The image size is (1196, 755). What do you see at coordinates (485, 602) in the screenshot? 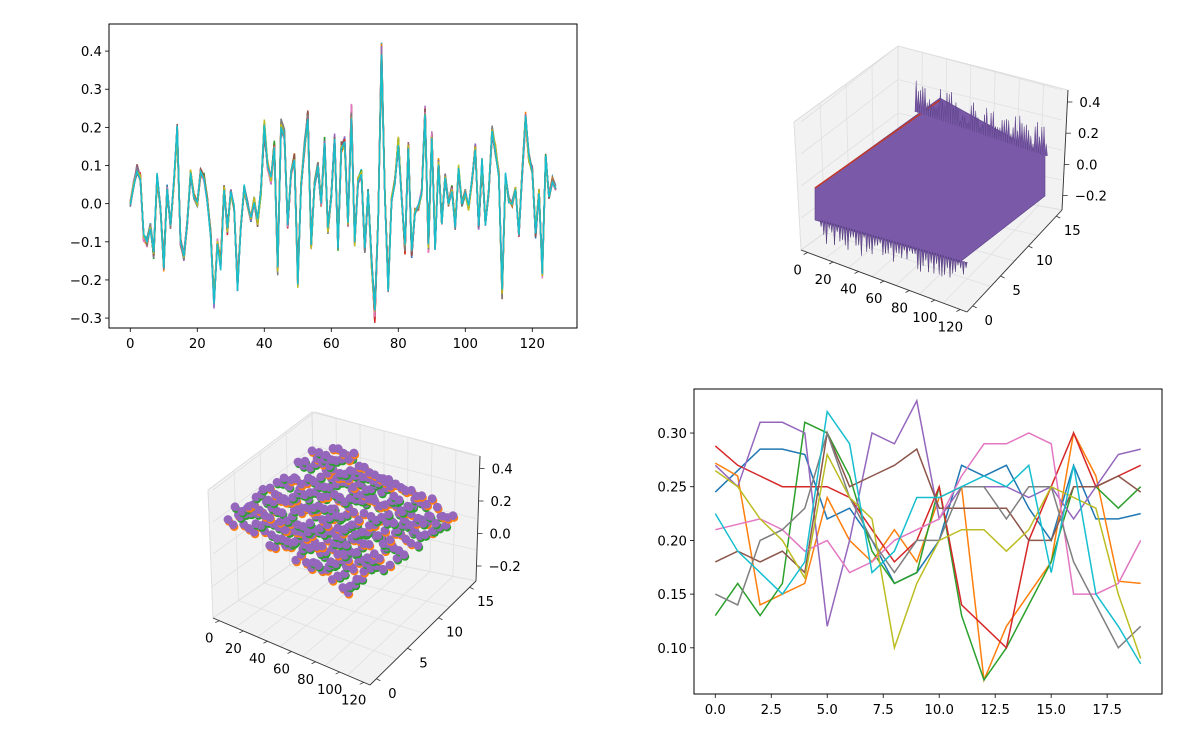
I see `y-tick-label: 15` at bounding box center [485, 602].